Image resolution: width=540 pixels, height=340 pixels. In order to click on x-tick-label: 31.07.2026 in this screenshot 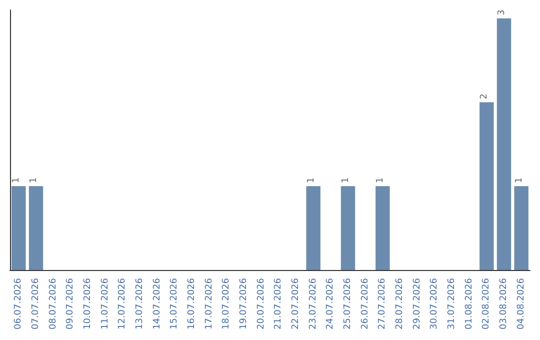, I will do `click(452, 304)`.